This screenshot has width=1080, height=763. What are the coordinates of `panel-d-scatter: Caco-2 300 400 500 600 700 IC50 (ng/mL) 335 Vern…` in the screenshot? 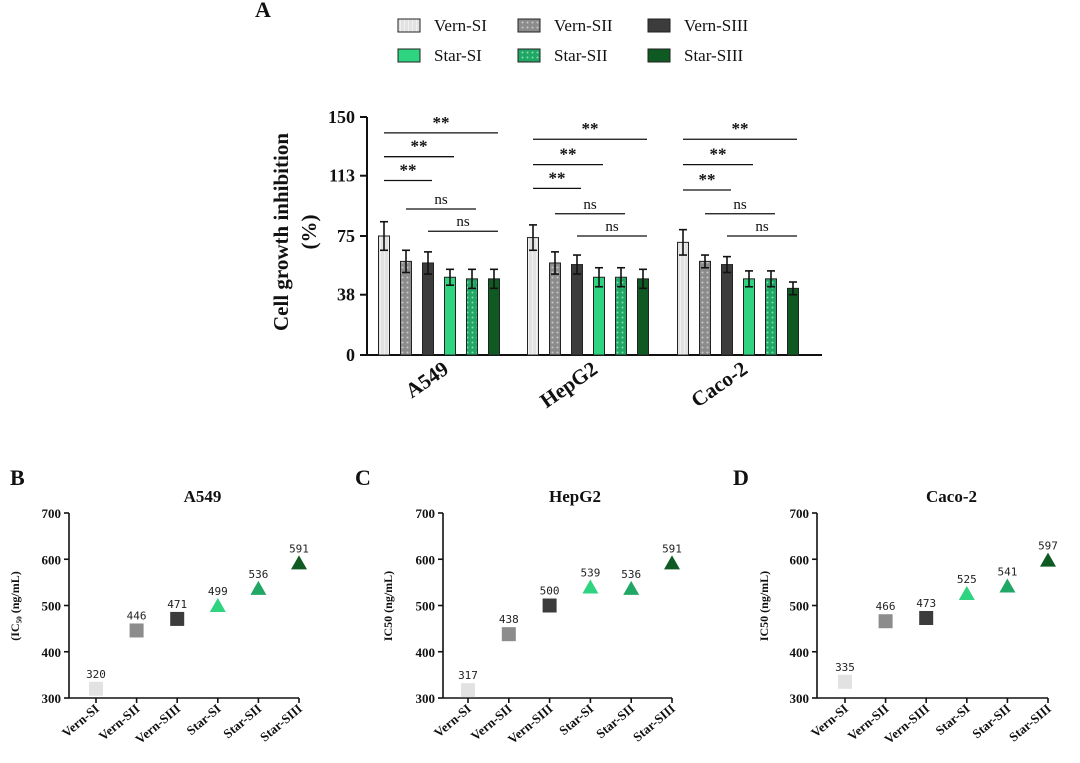 It's located at (907, 617).